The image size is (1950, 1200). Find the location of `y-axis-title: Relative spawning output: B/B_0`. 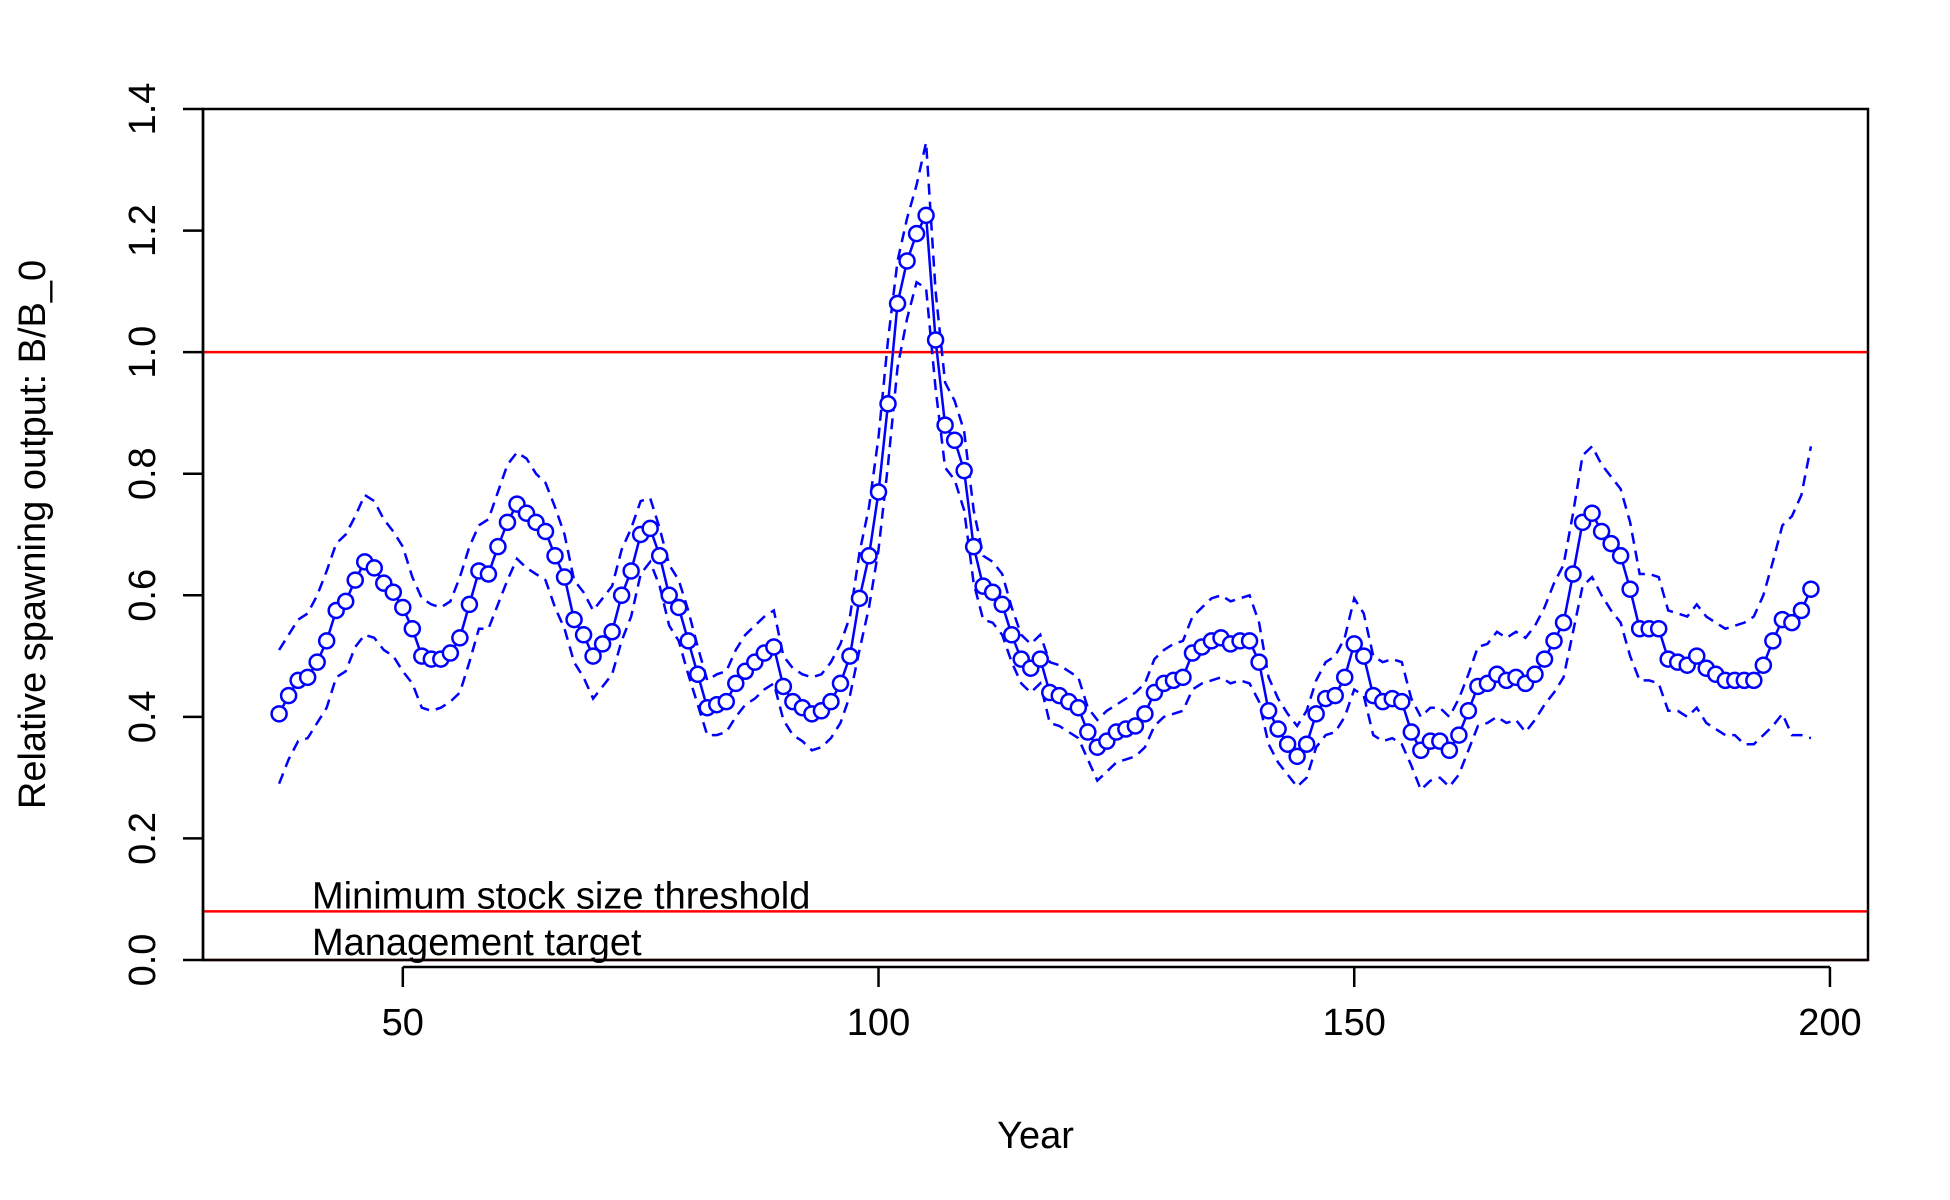

y-axis-title: Relative spawning output: B/B_0 is located at coordinates (33, 534).